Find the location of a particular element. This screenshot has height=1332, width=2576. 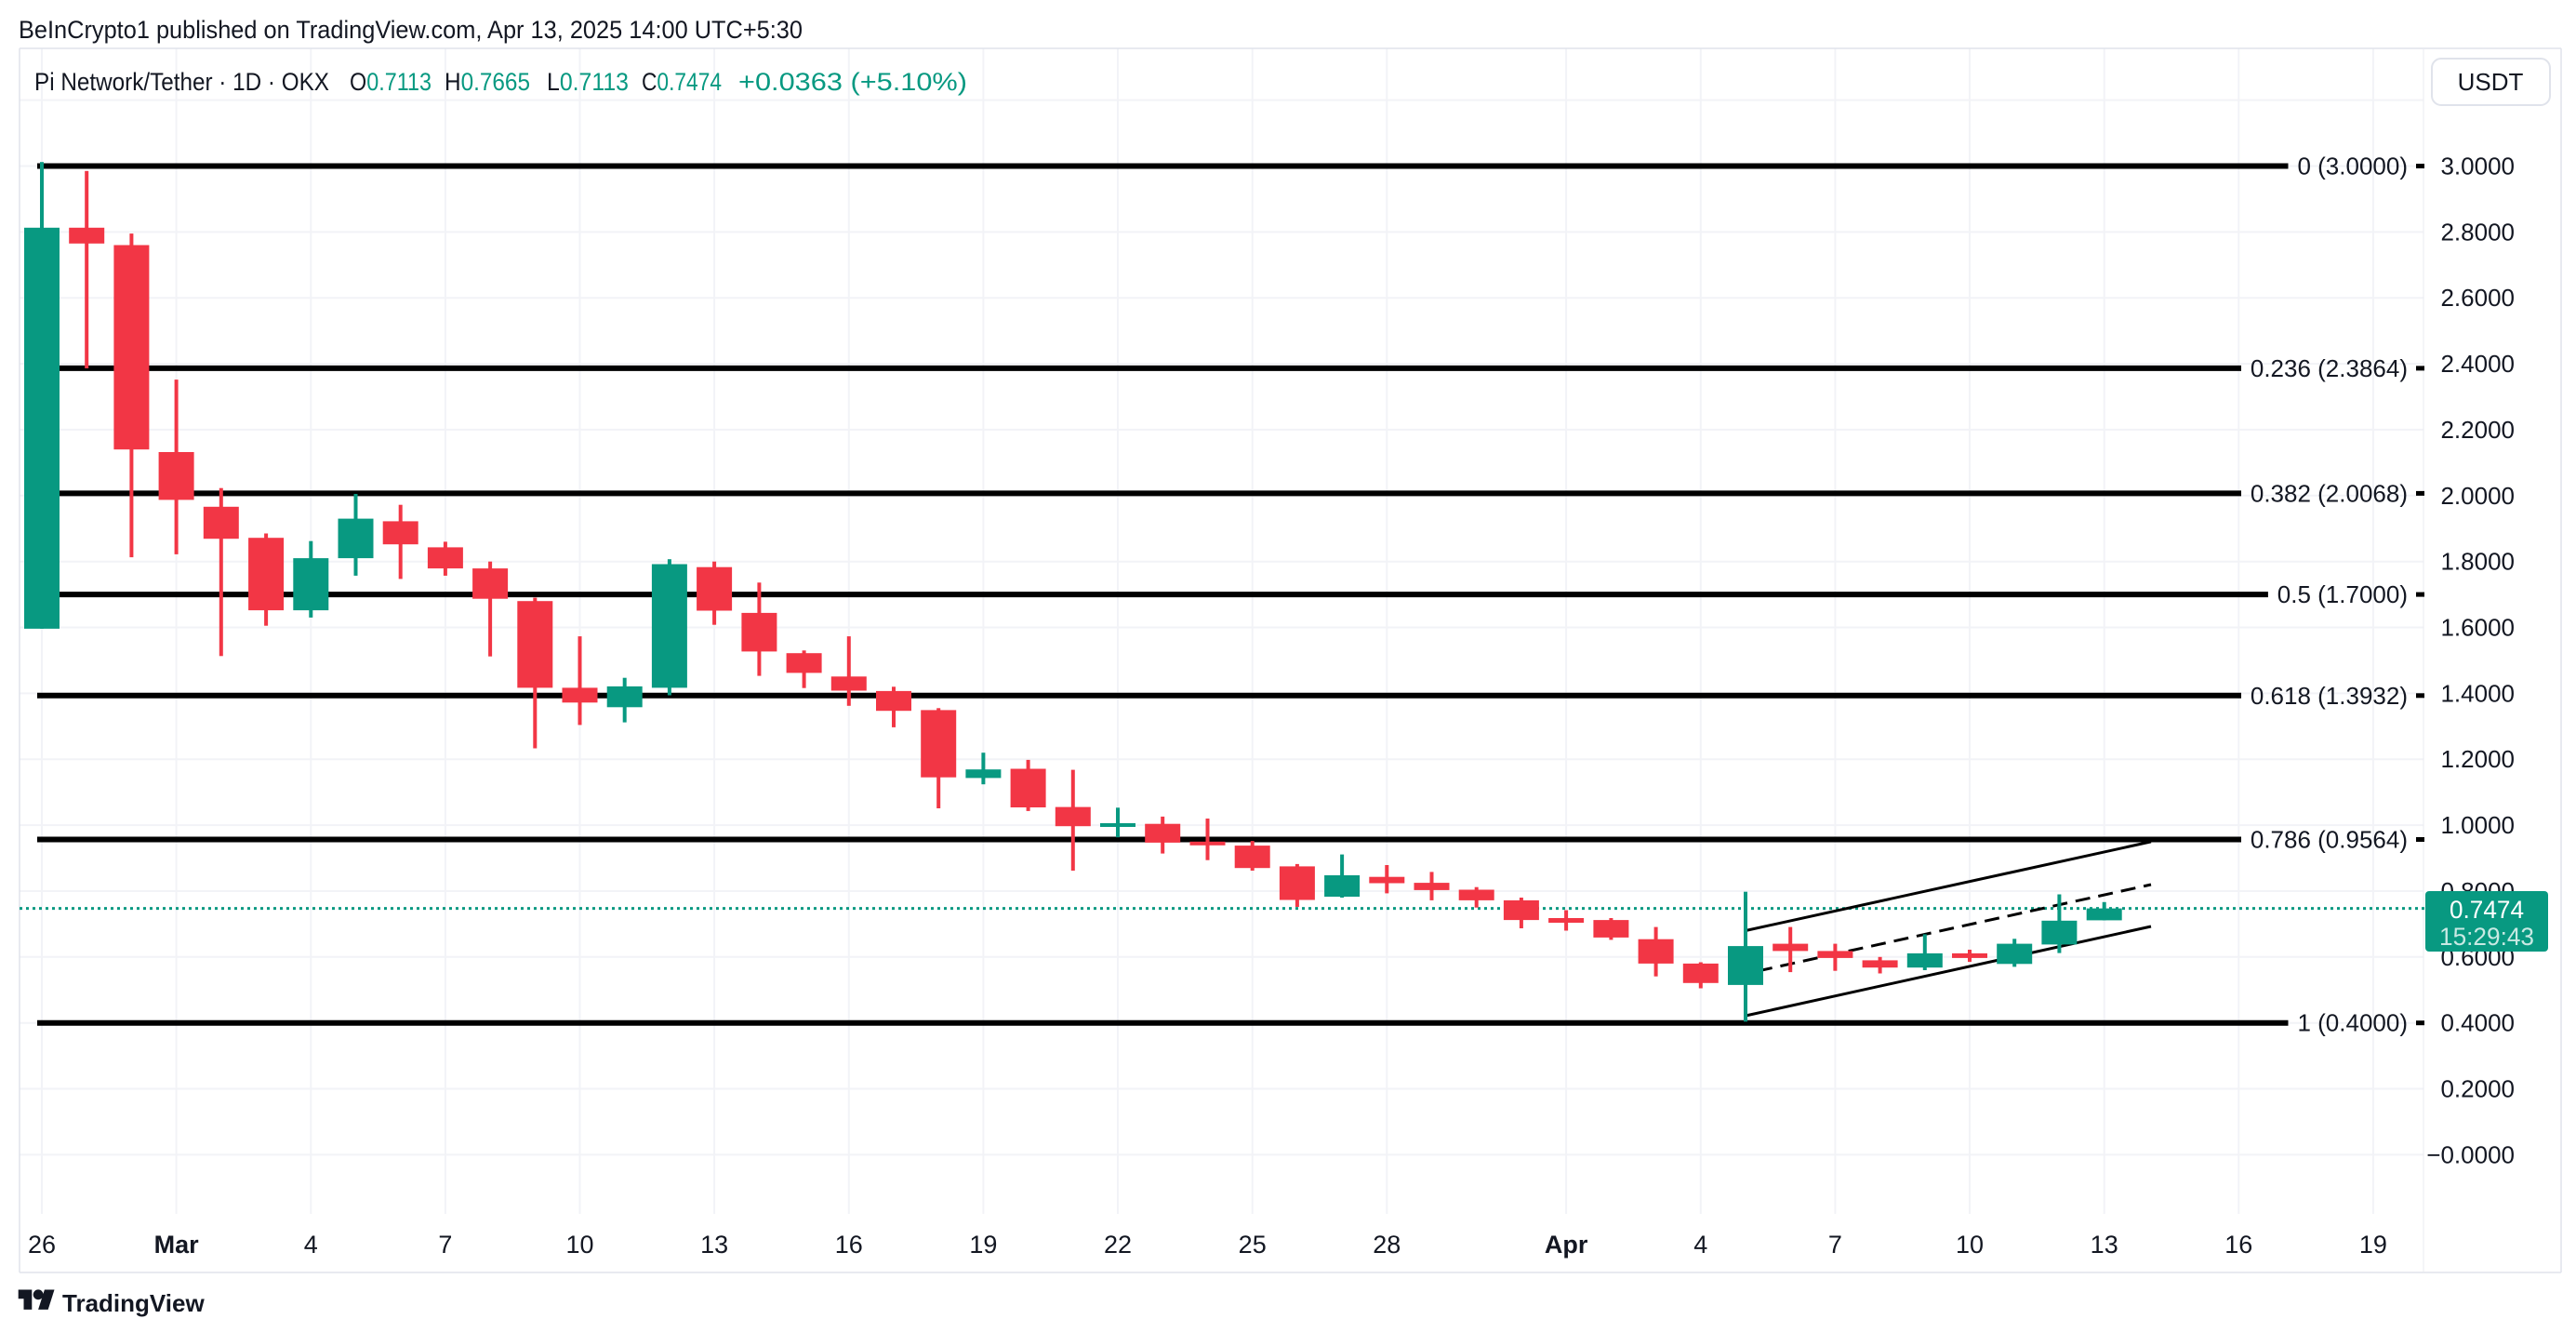

svg-text: 0.5 (1.7000) is located at coordinates (2342, 594).